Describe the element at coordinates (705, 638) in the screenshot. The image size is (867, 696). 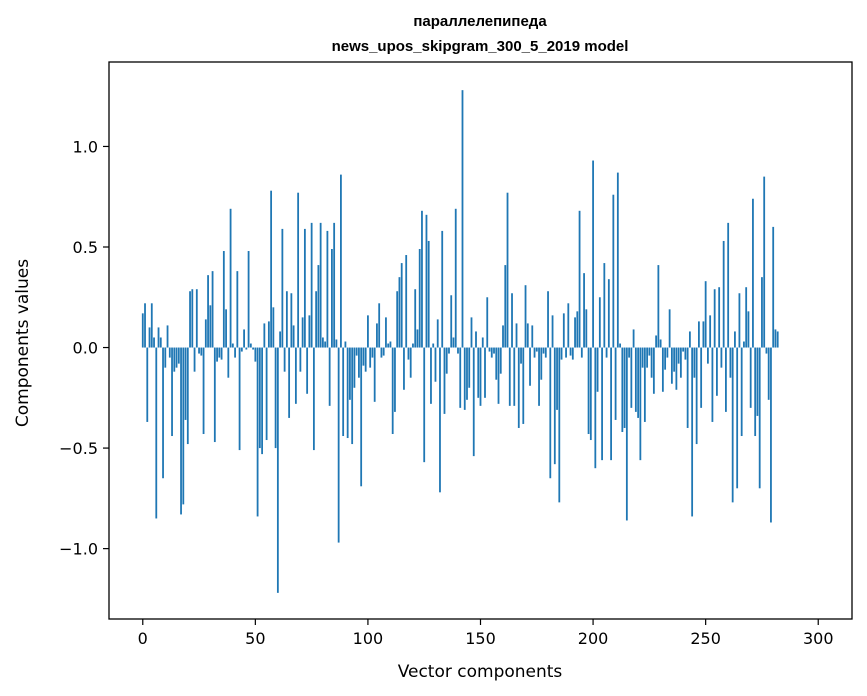
I see `x-tick-label: 250` at that location.